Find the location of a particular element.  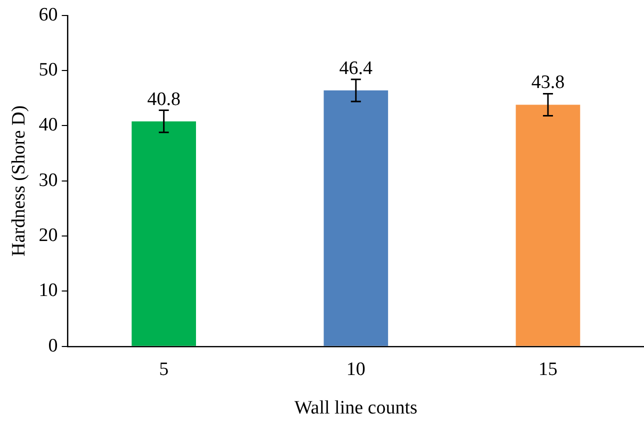

y-tick-label: 0 is located at coordinates (53, 345).